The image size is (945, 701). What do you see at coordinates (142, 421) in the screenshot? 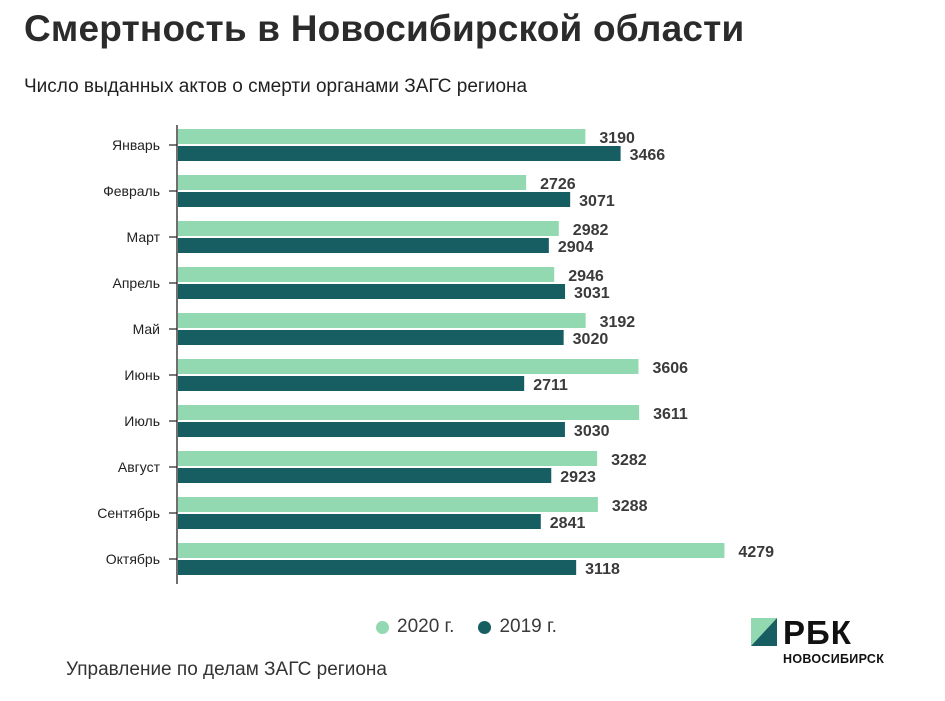
I see `category-label: Июль` at bounding box center [142, 421].